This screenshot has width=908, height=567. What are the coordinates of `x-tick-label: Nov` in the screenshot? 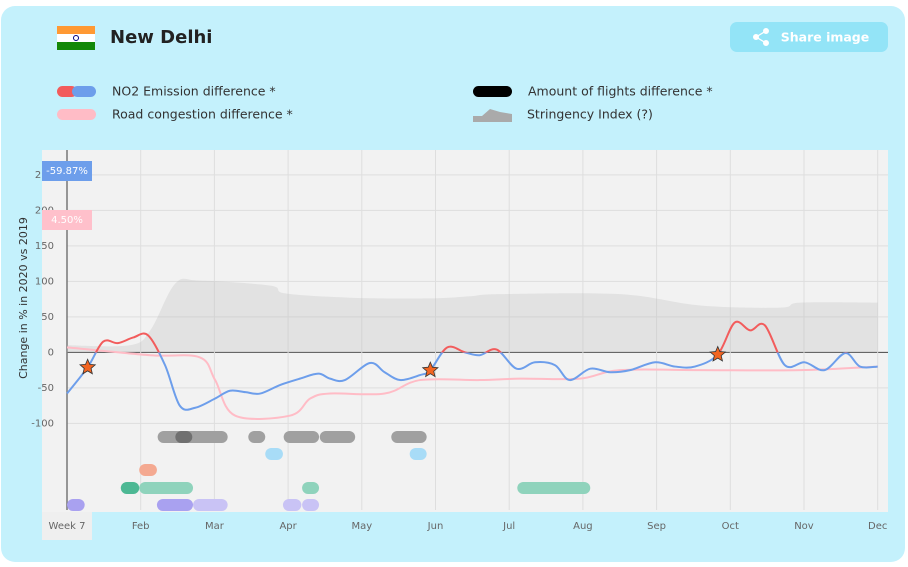 It's located at (804, 526).